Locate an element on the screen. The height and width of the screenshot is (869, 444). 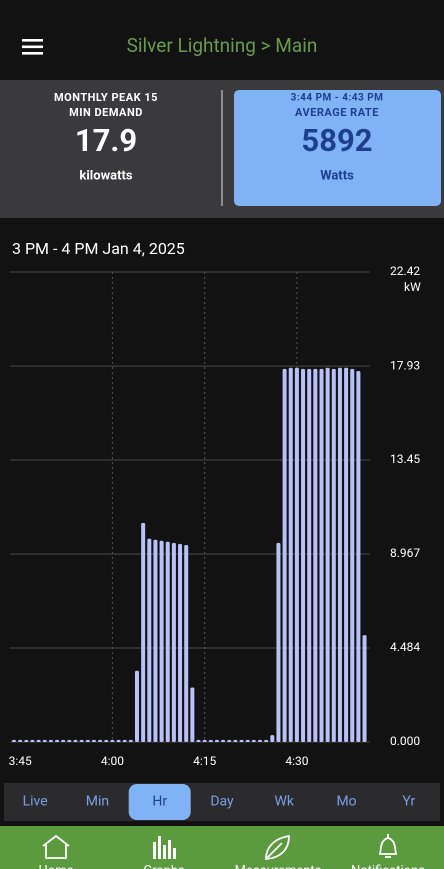
tab: Min is located at coordinates (97, 802).